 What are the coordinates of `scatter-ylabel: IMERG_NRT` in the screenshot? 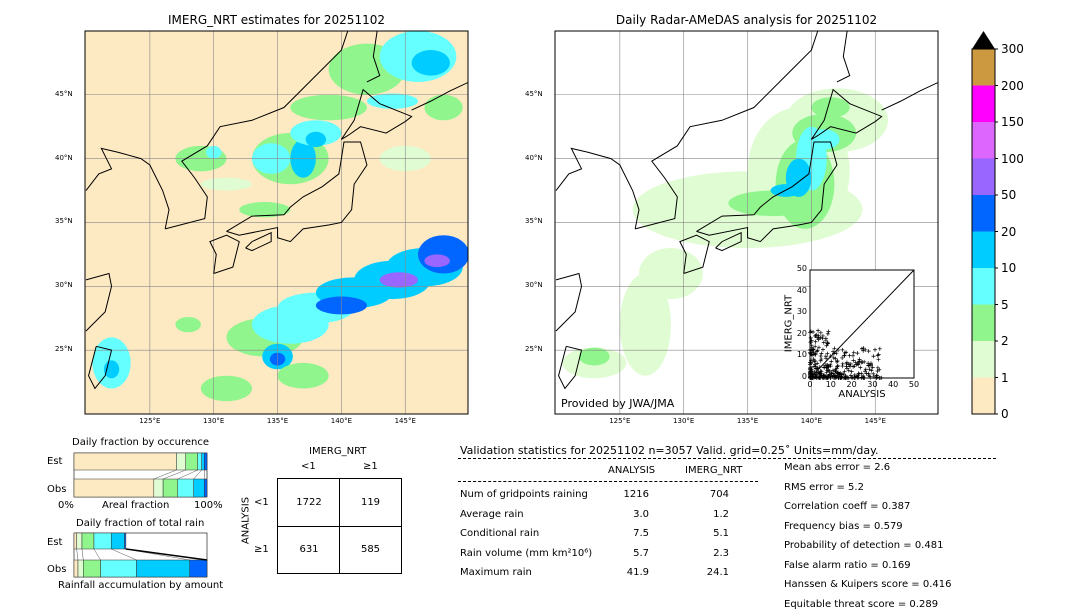 It's located at (789, 323).